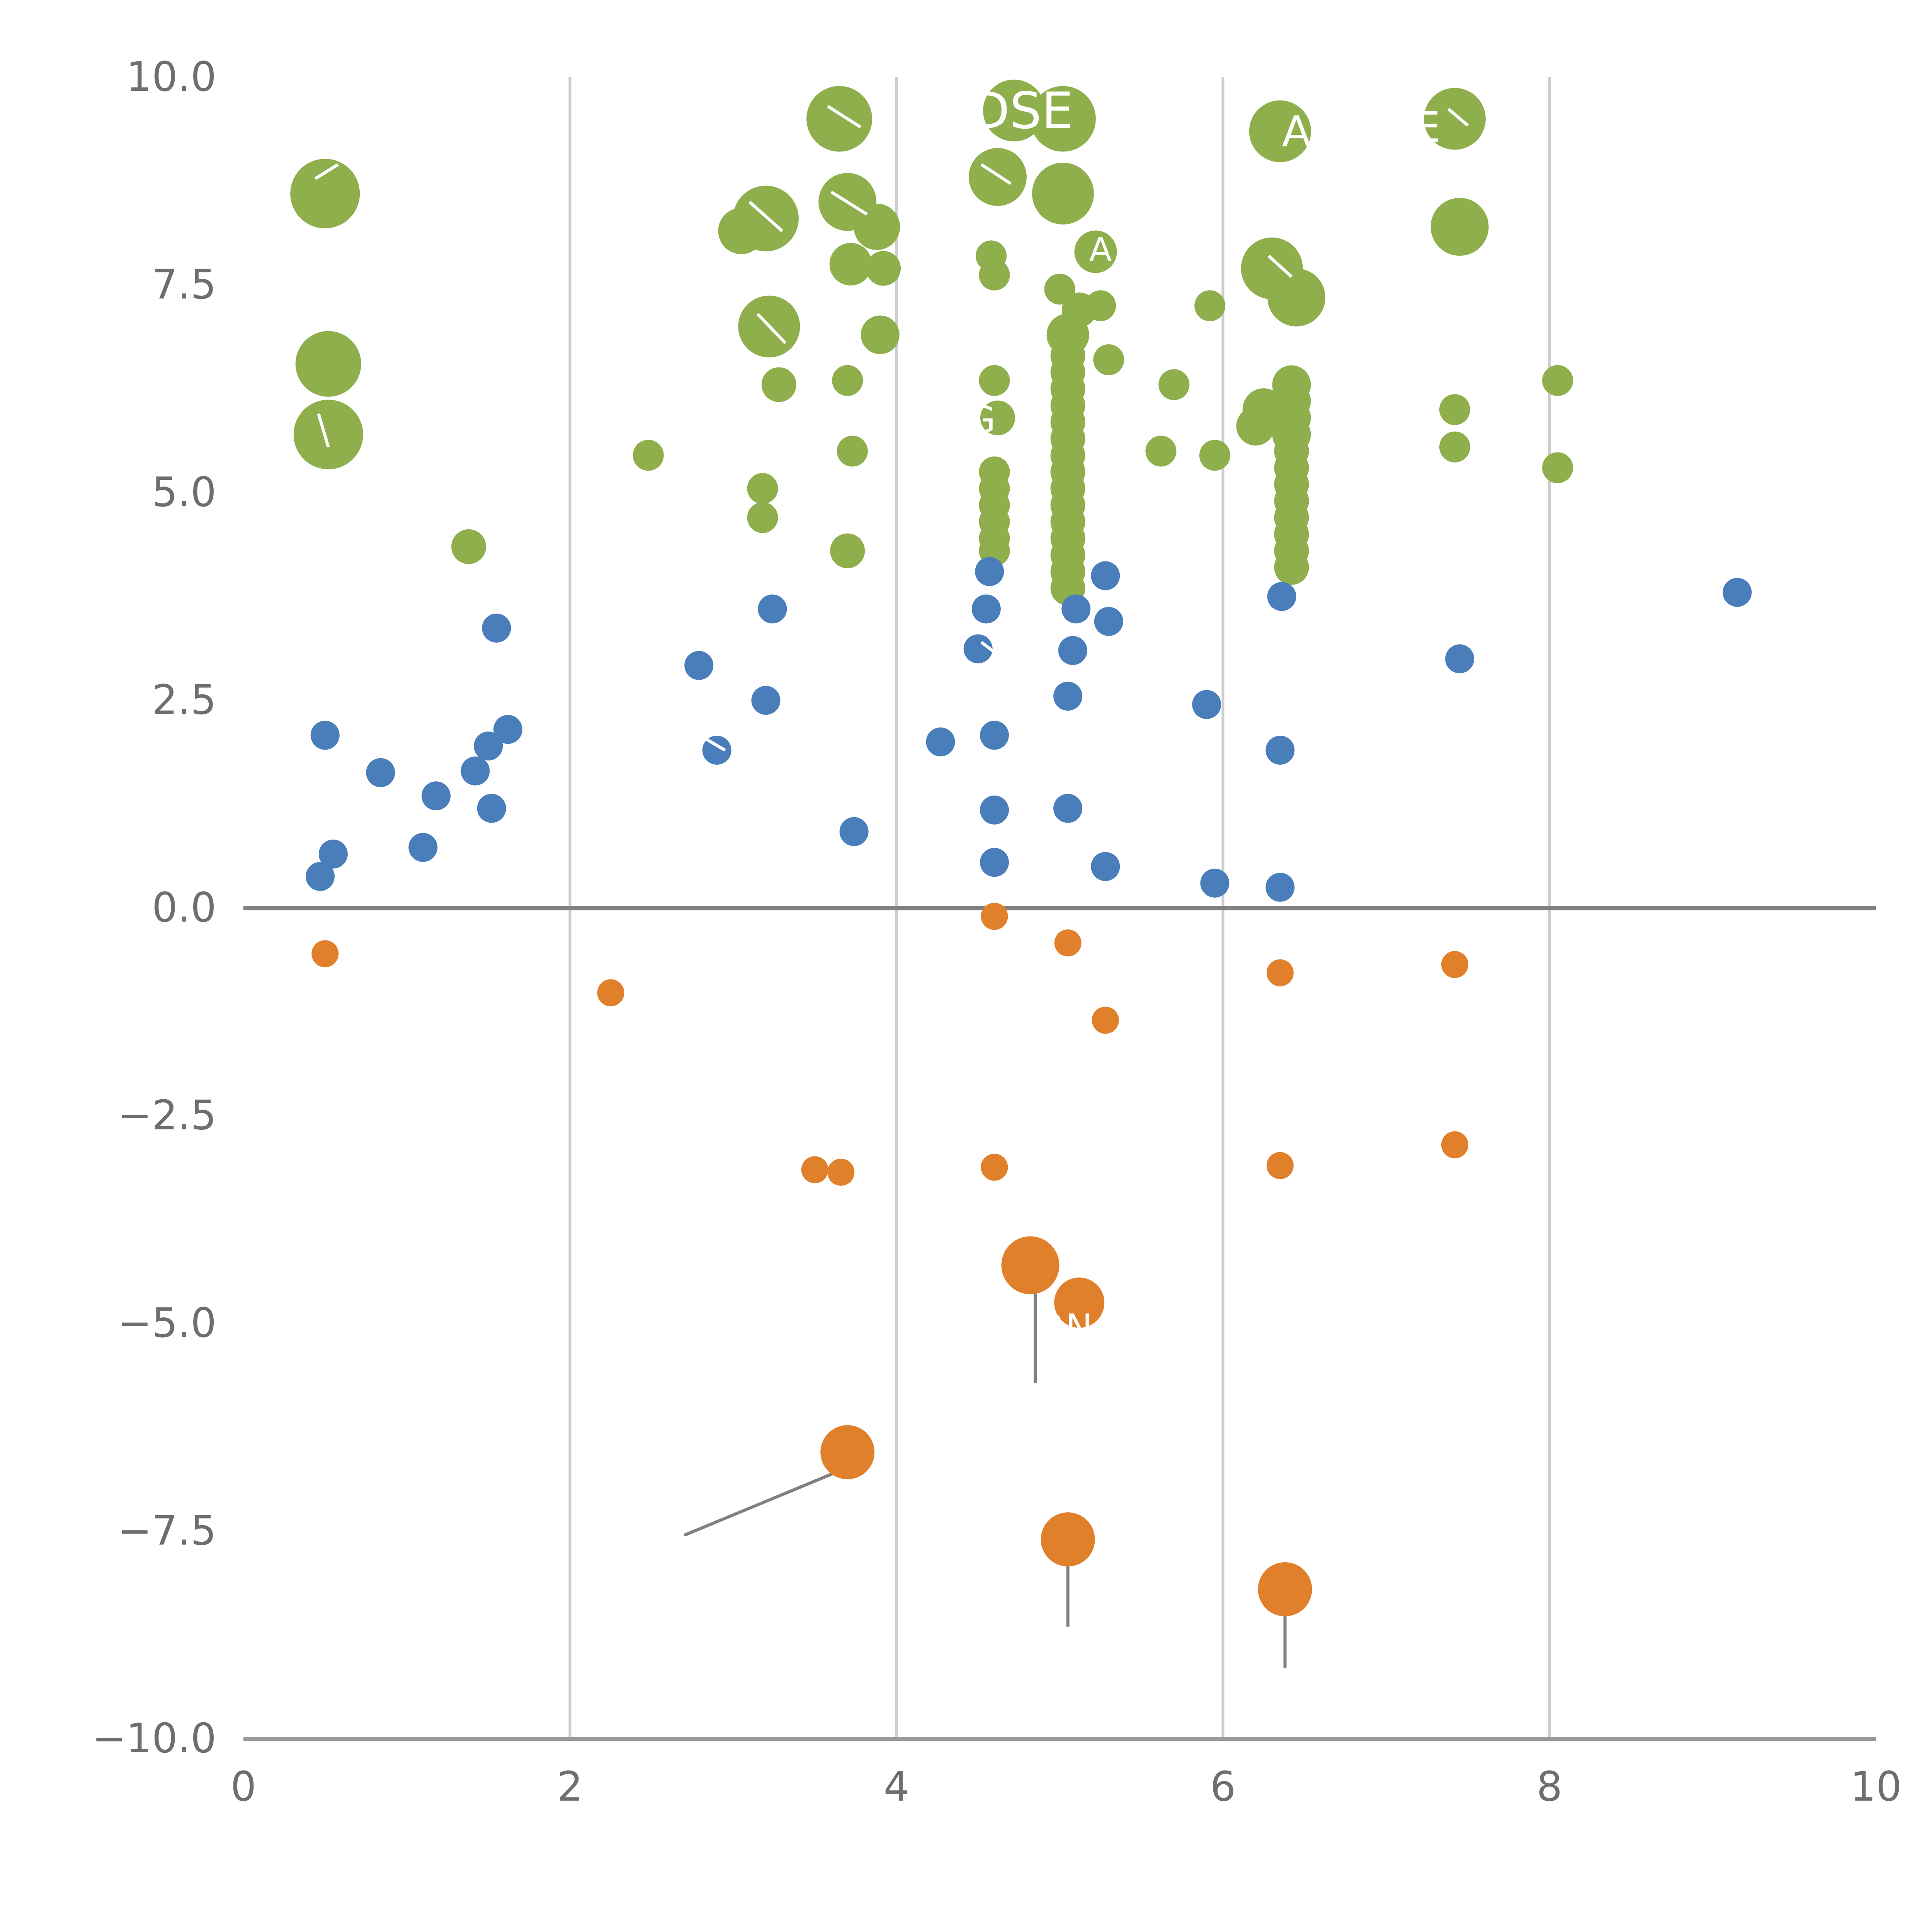 This screenshot has height=1932, width=1932. What do you see at coordinates (167, 1531) in the screenshot?
I see `y-tick-label: −7.5` at bounding box center [167, 1531].